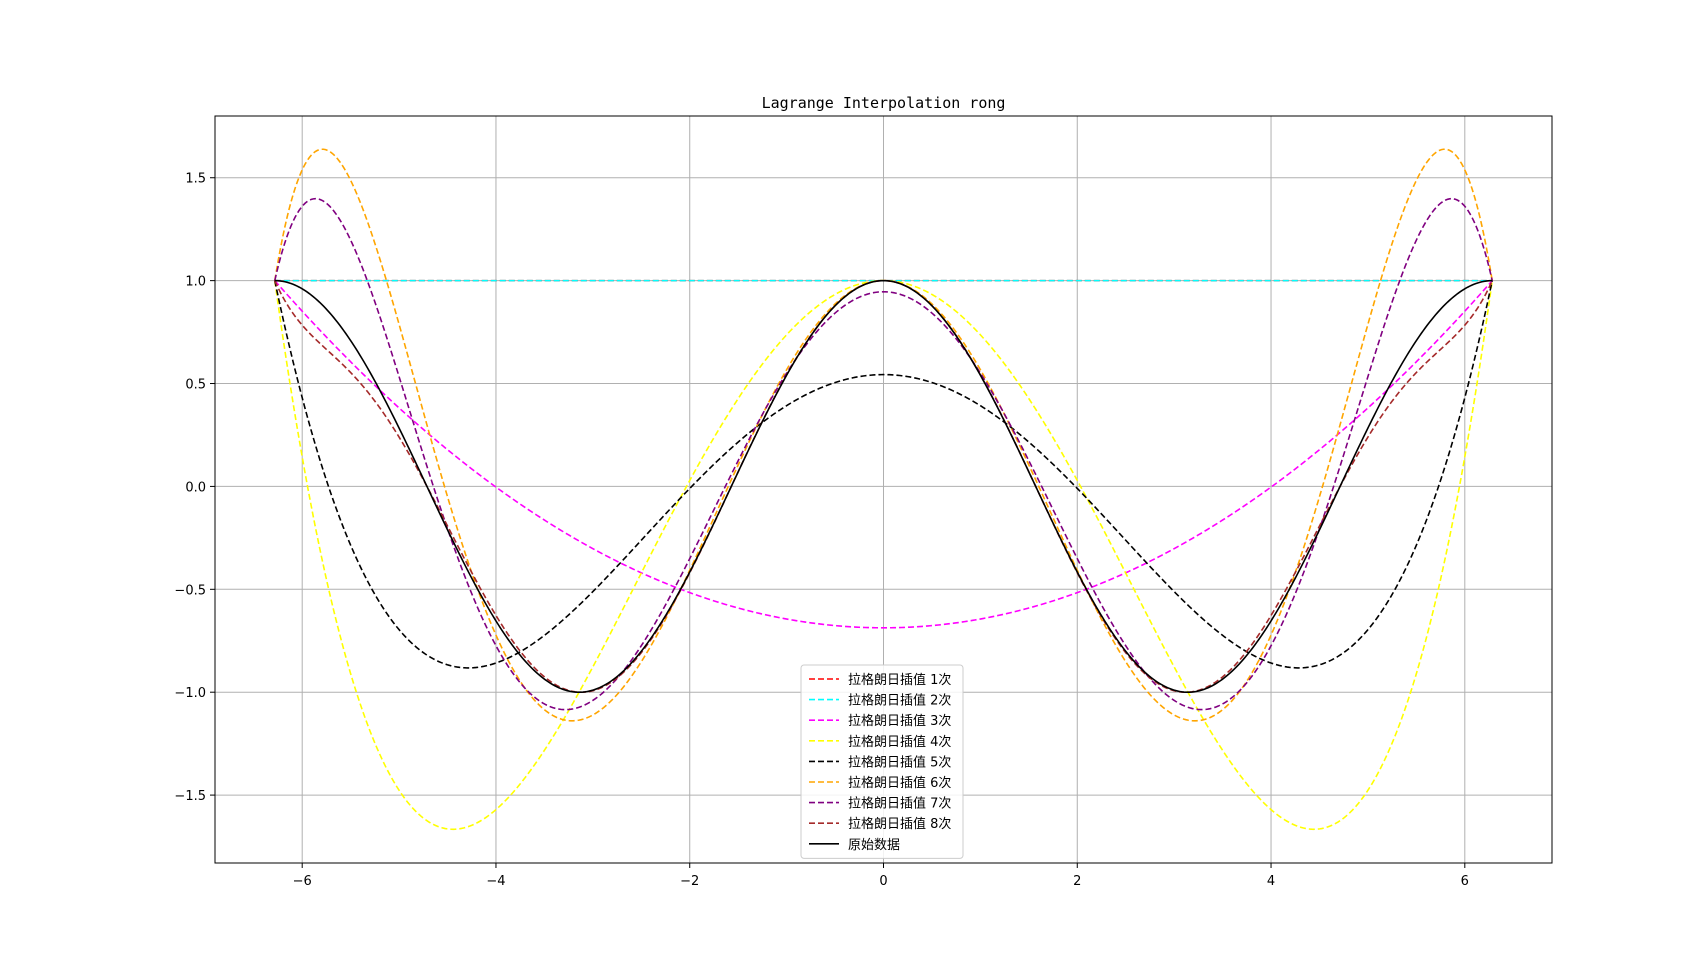  I want to click on y-tick-label: 1.5, so click(195, 179).